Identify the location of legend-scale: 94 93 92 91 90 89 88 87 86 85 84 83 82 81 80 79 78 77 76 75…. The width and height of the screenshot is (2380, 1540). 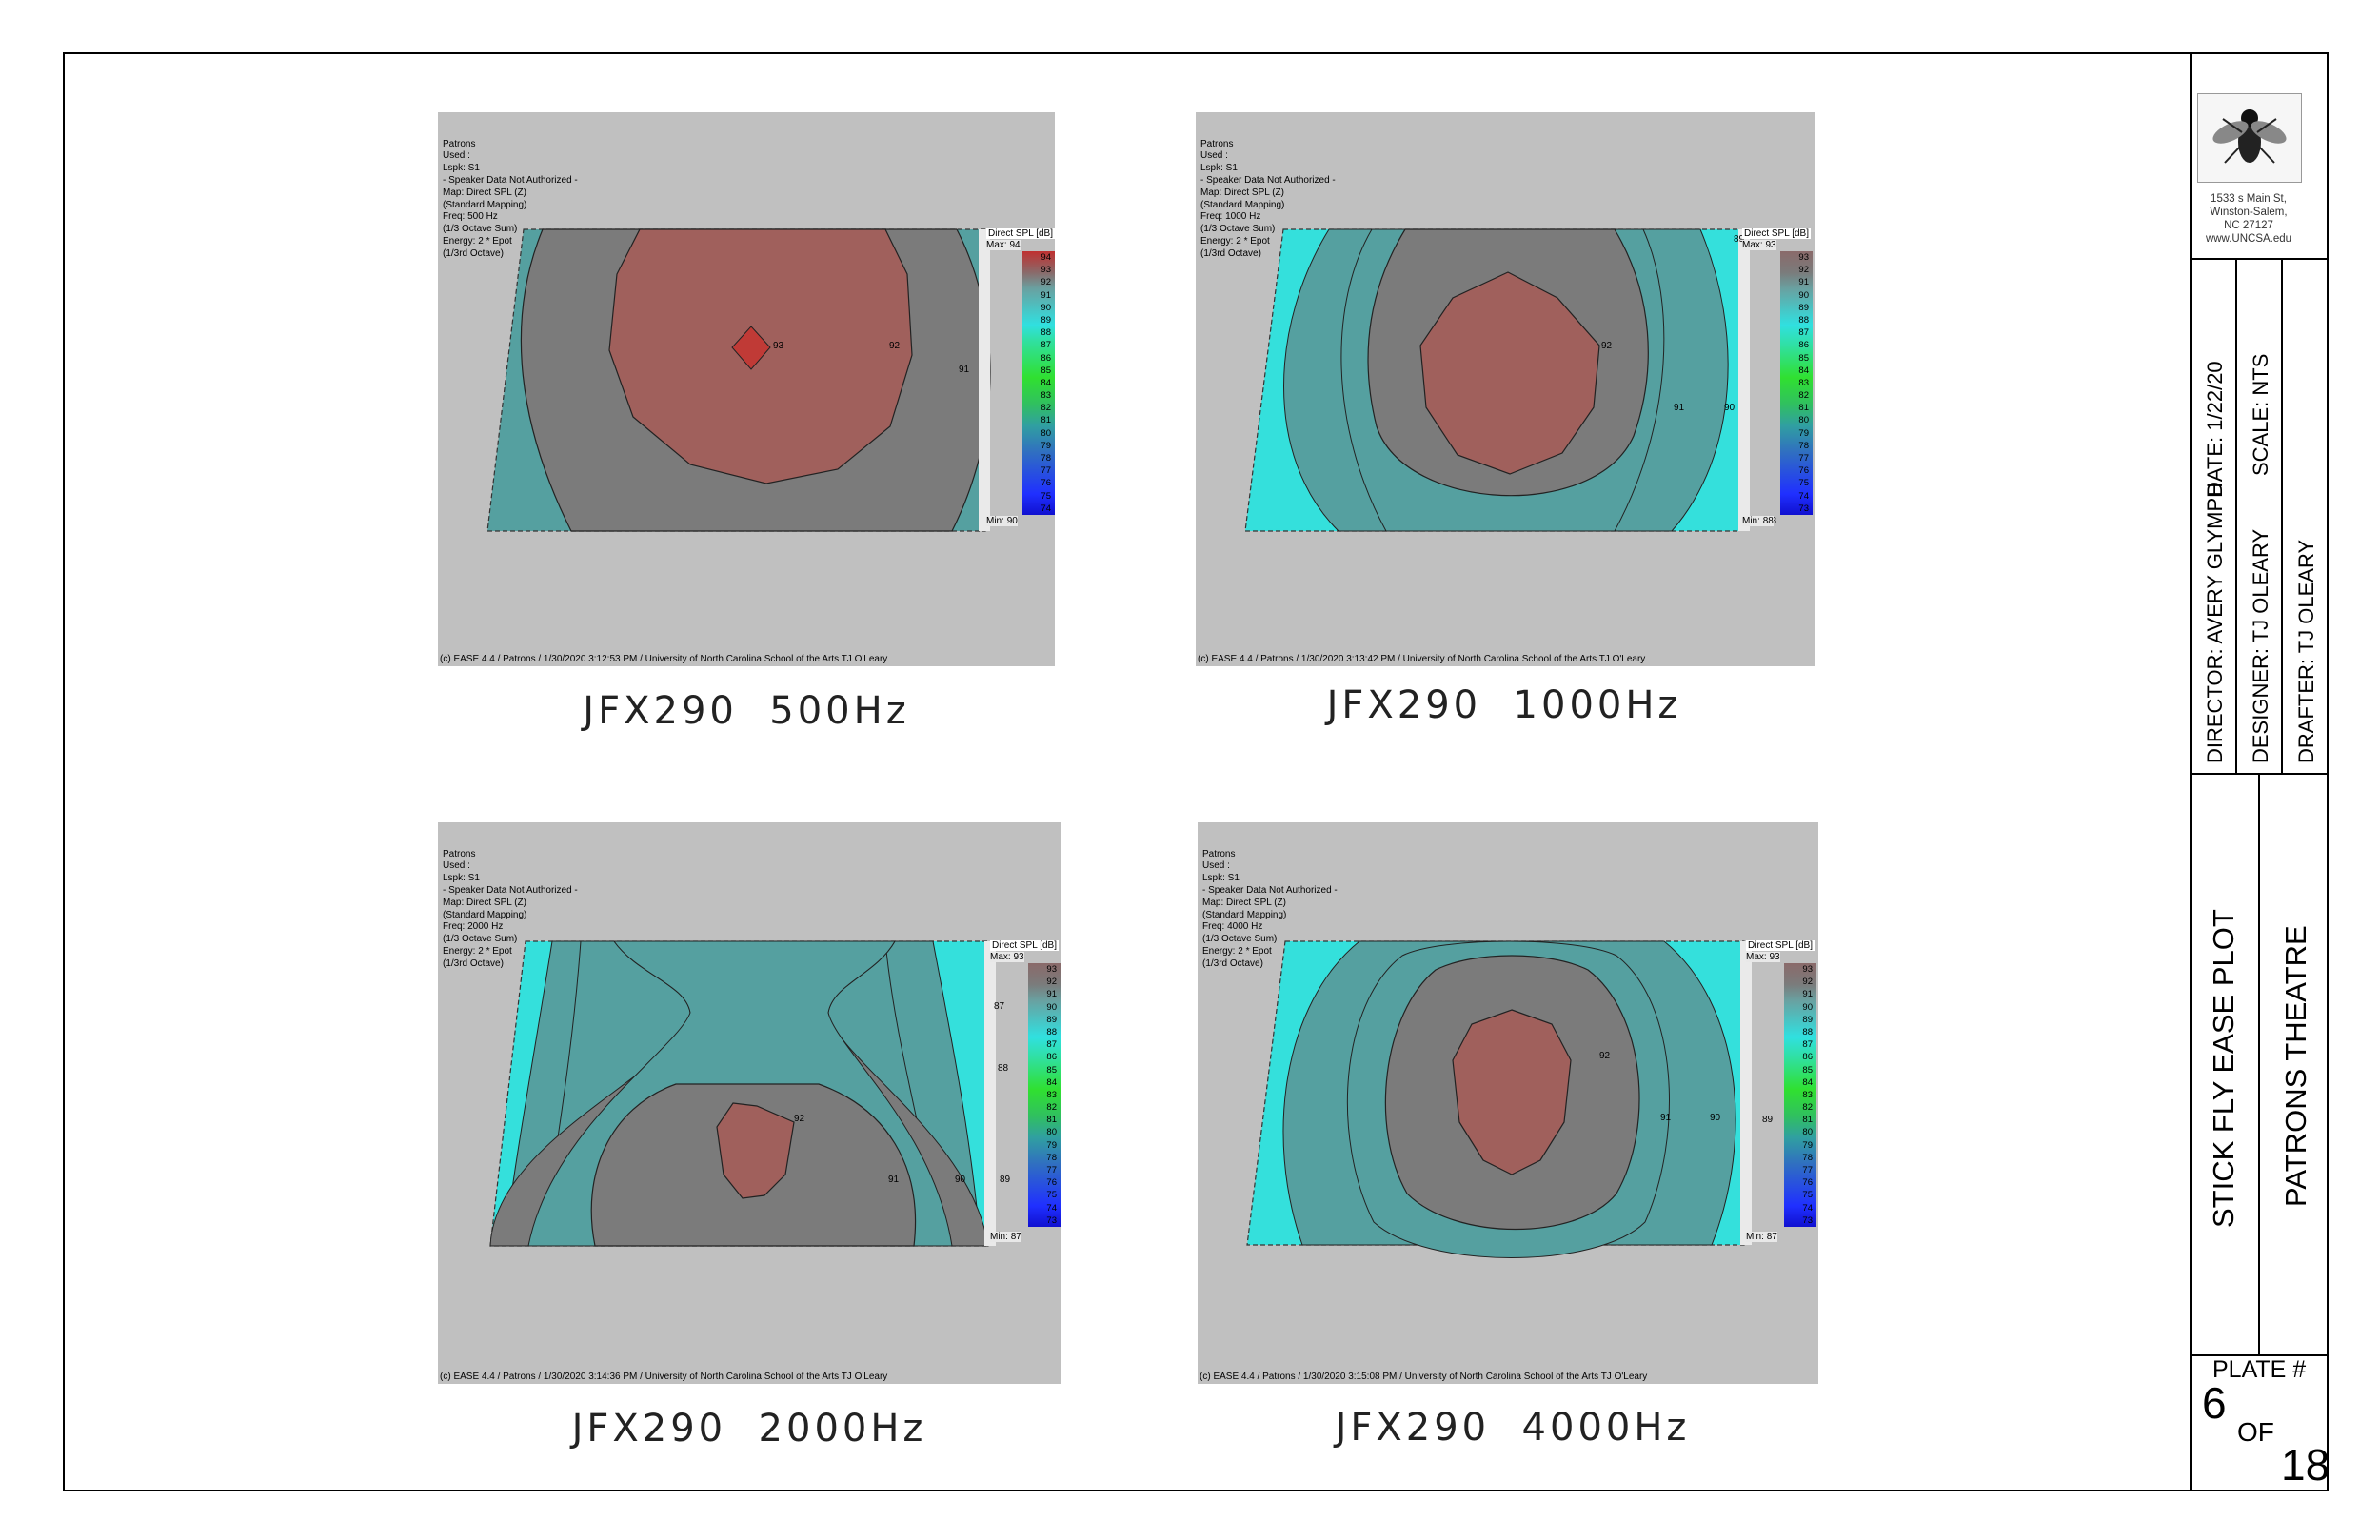
(1038, 383).